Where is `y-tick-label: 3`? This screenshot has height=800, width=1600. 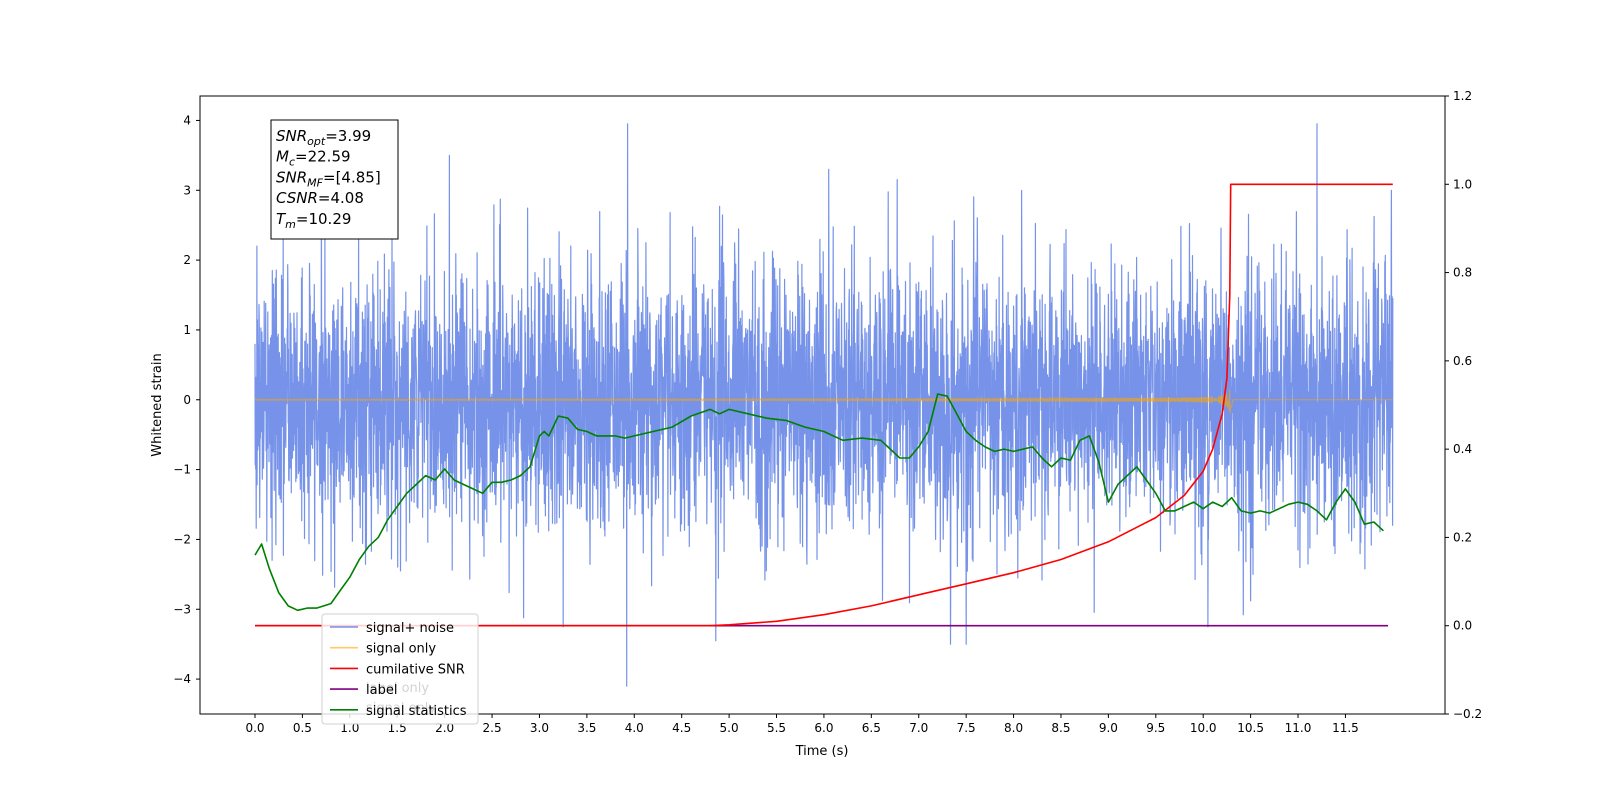 y-tick-label: 3 is located at coordinates (187, 190).